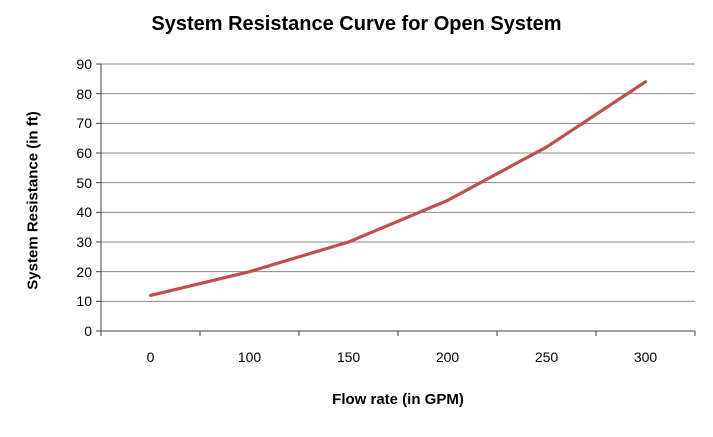 This screenshot has height=437, width=713. What do you see at coordinates (546, 357) in the screenshot?
I see `x-tick-label: 250` at bounding box center [546, 357].